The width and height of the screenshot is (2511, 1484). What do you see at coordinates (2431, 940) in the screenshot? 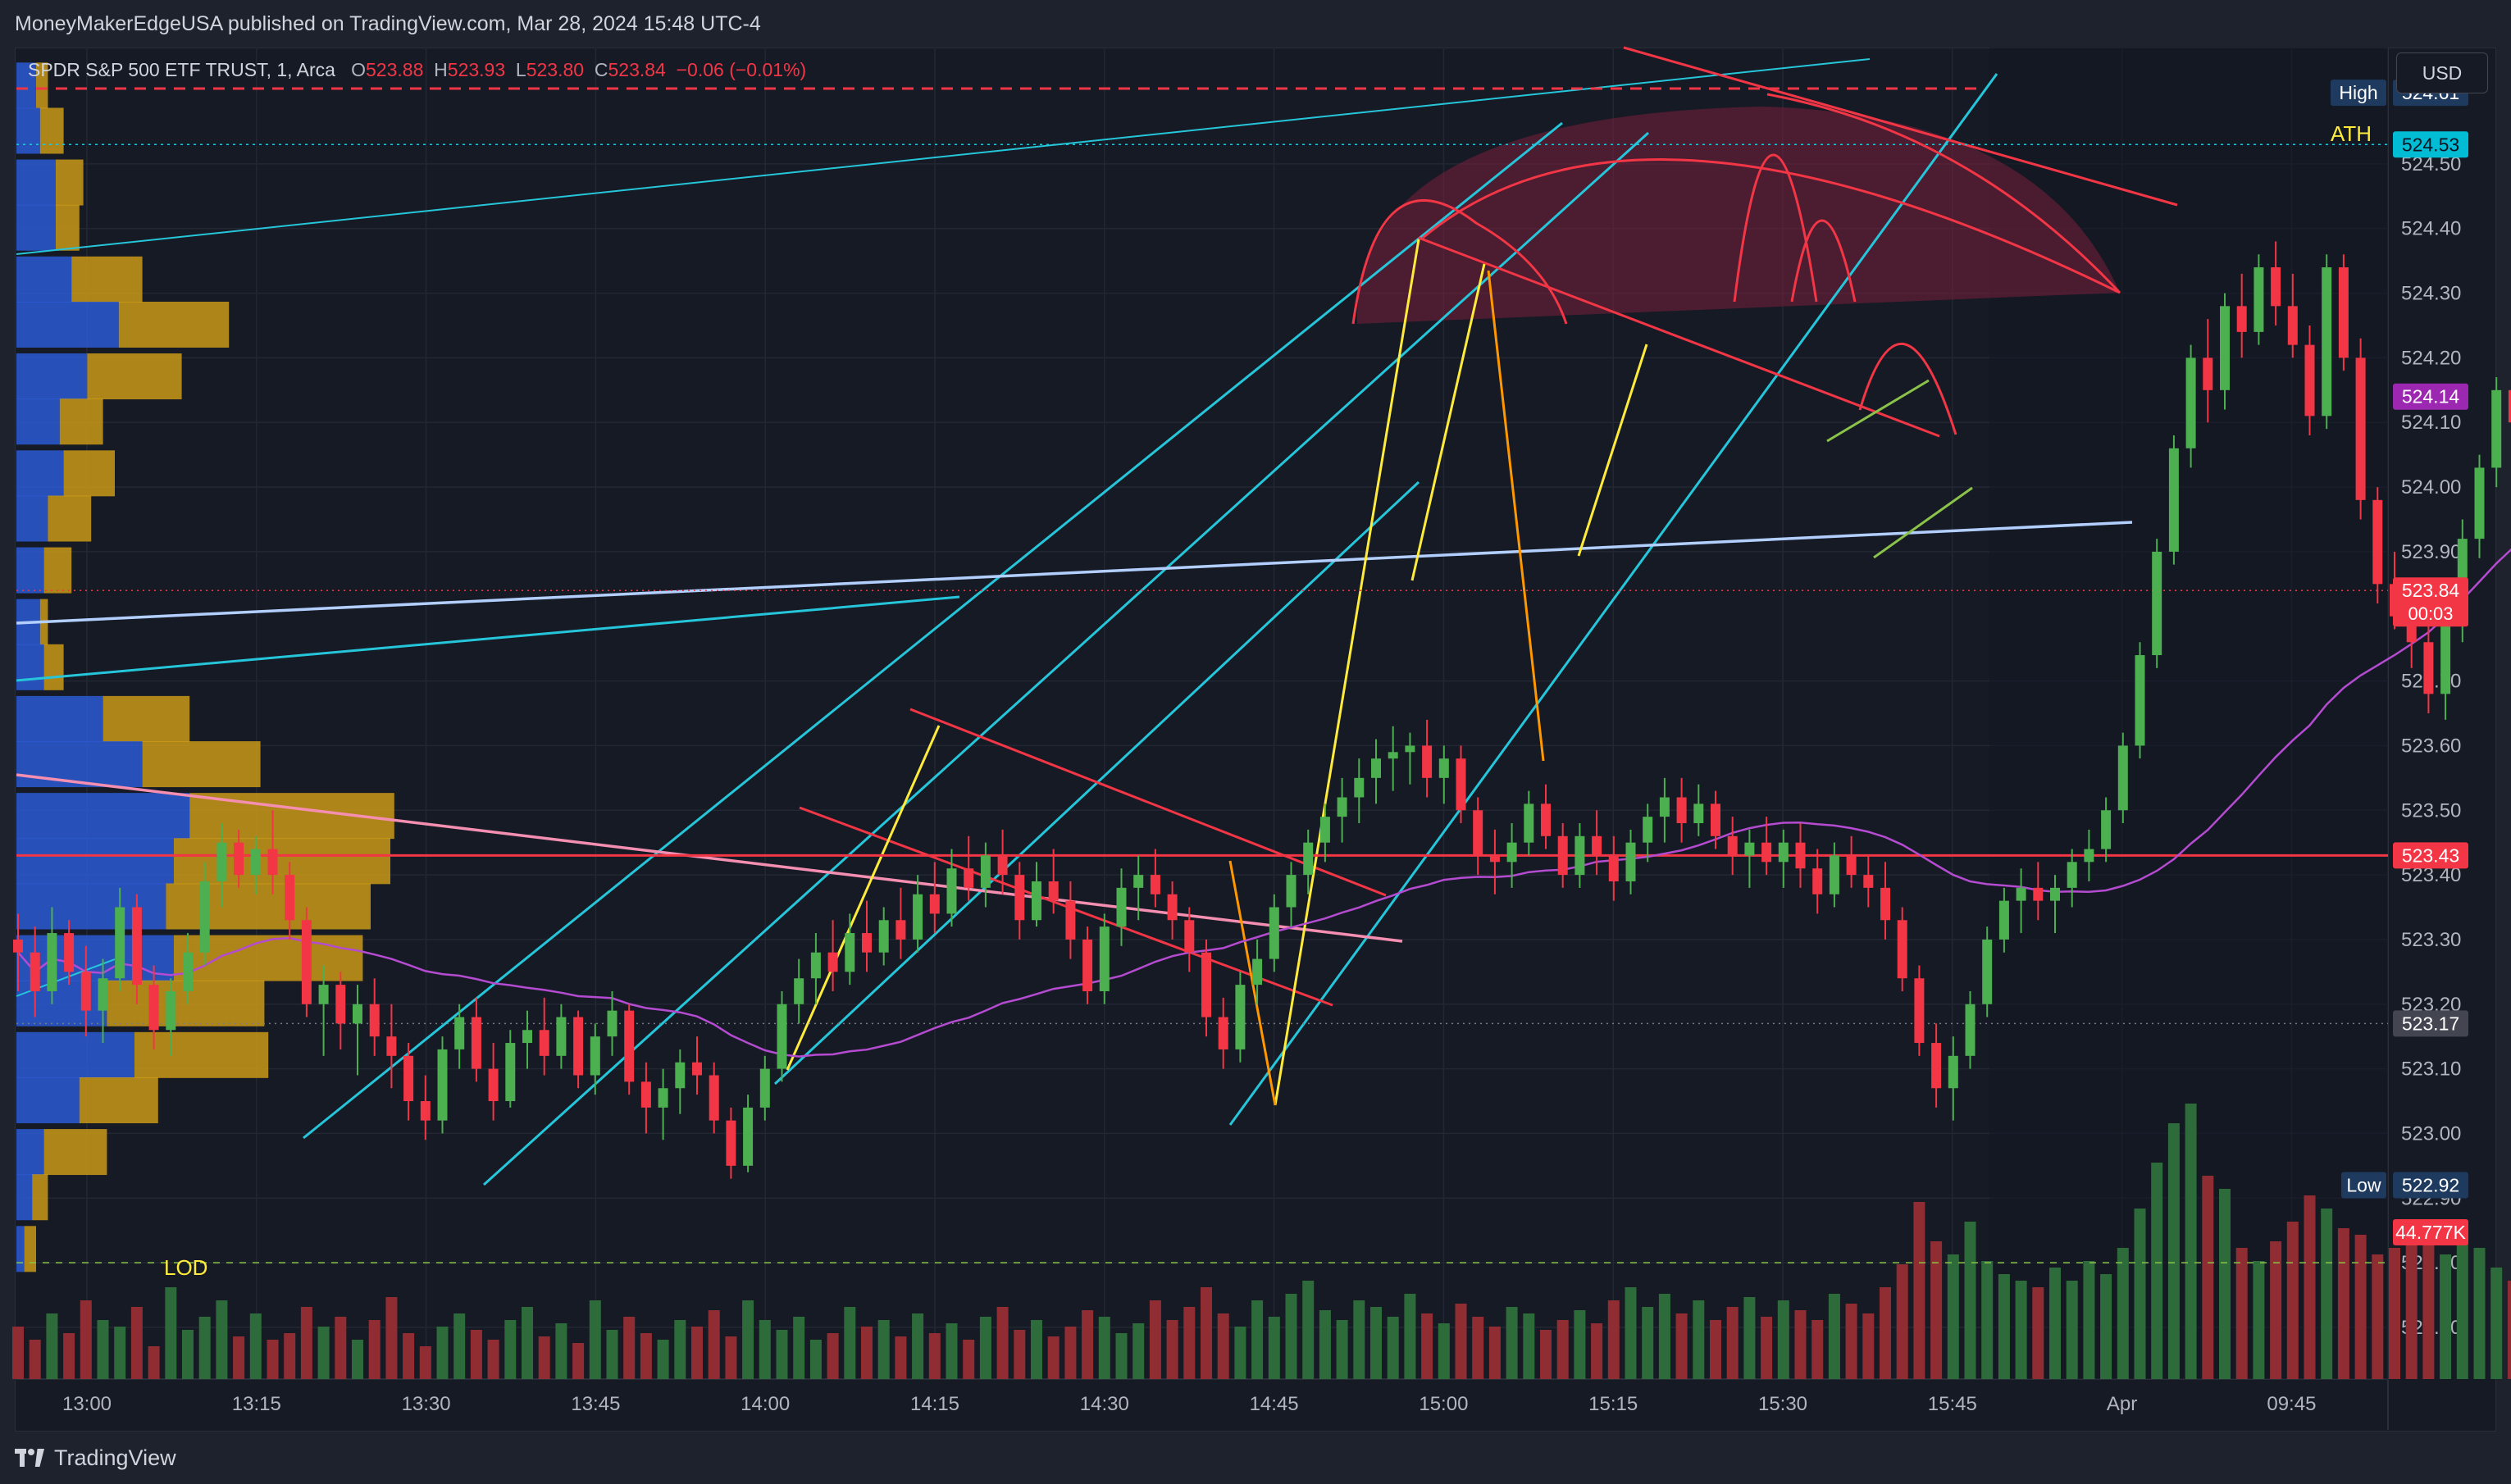
I see `y-tick-label: 523.30` at bounding box center [2431, 940].